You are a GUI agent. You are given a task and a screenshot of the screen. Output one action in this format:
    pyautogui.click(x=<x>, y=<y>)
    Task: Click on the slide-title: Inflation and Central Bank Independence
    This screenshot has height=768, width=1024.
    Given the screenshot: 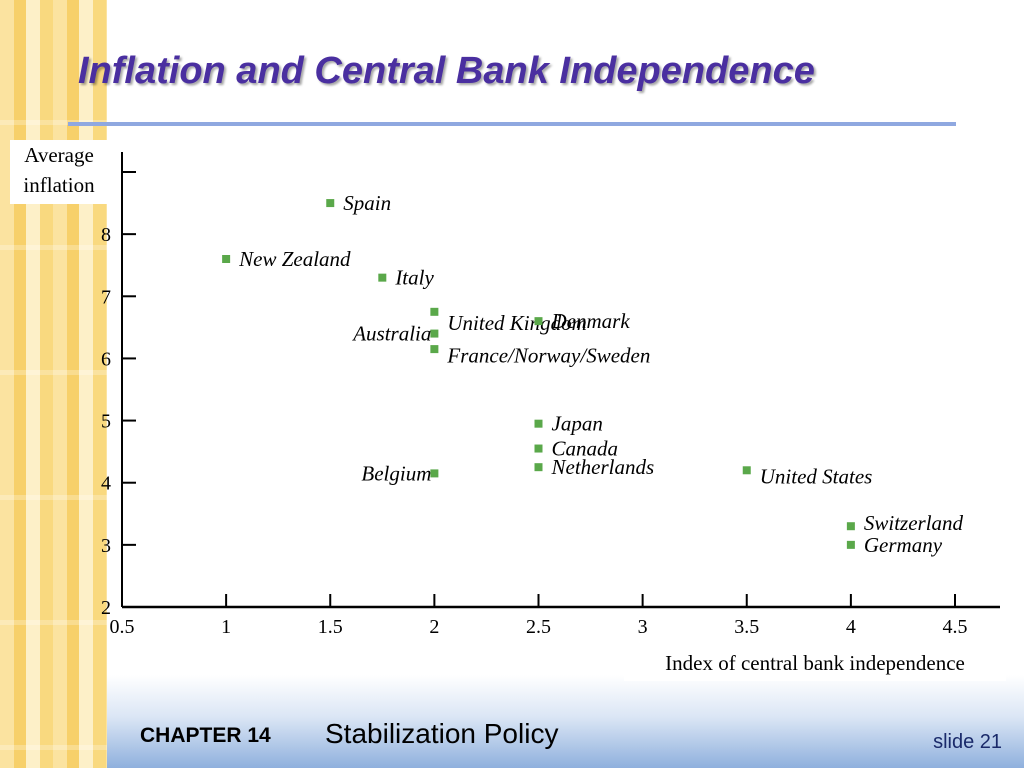 What is the action you would take?
    pyautogui.click(x=446, y=71)
    